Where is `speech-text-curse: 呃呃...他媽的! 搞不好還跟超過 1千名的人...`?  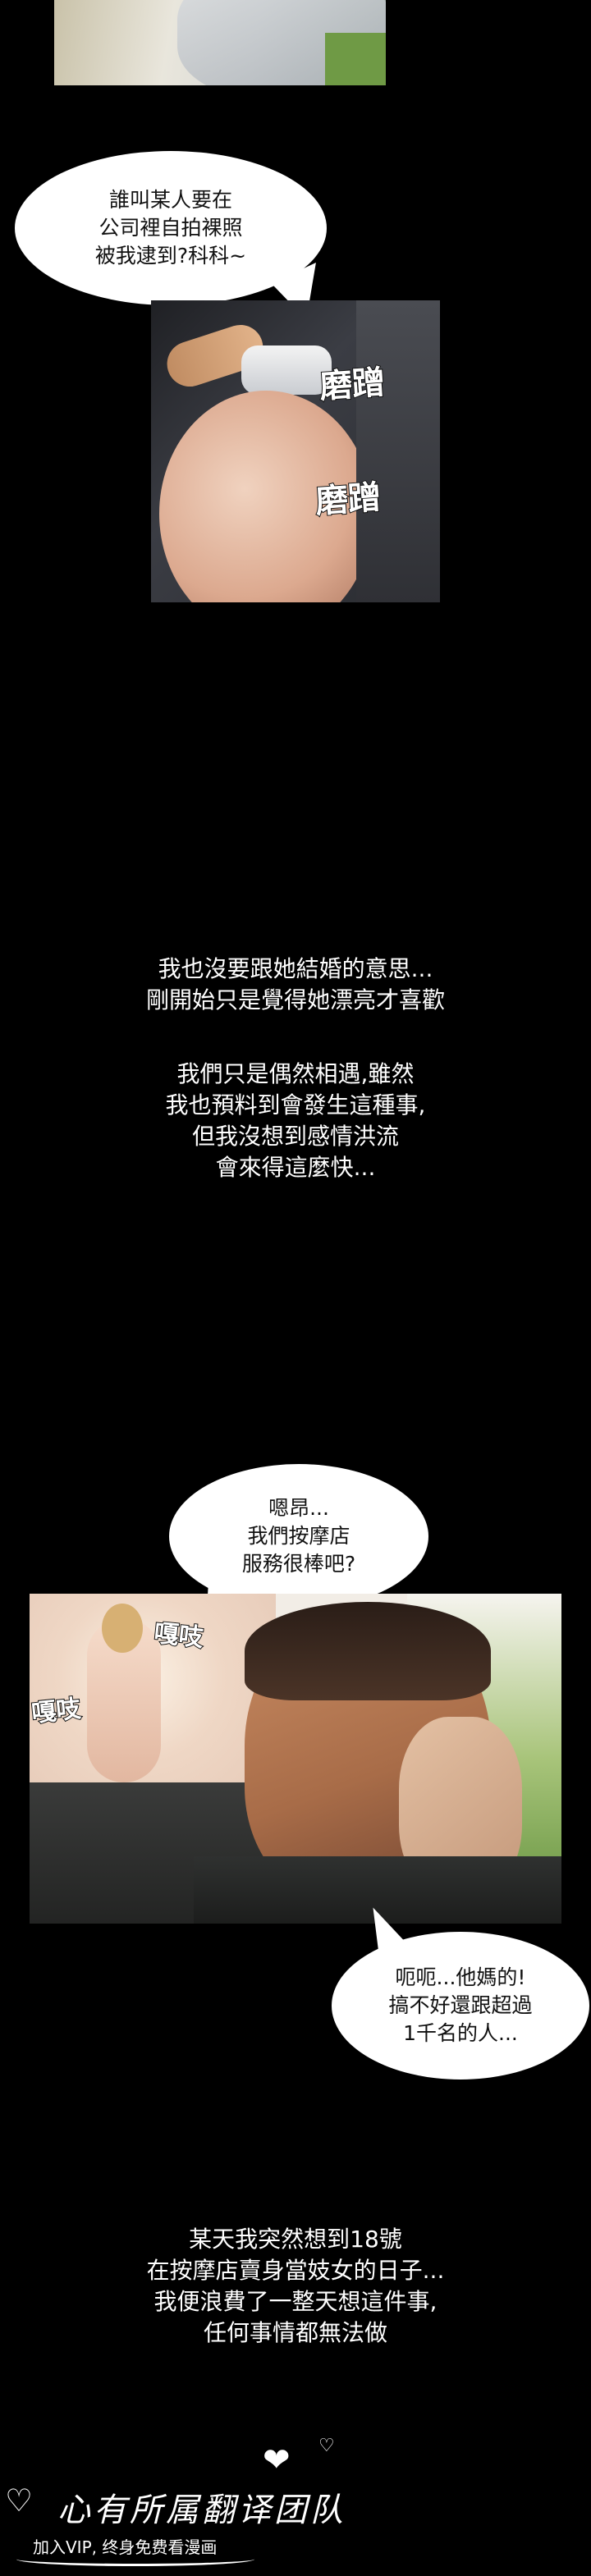
speech-text-curse: 呃呃...他媽的! 搞不好還跟超過 1千名的人... is located at coordinates (460, 2005).